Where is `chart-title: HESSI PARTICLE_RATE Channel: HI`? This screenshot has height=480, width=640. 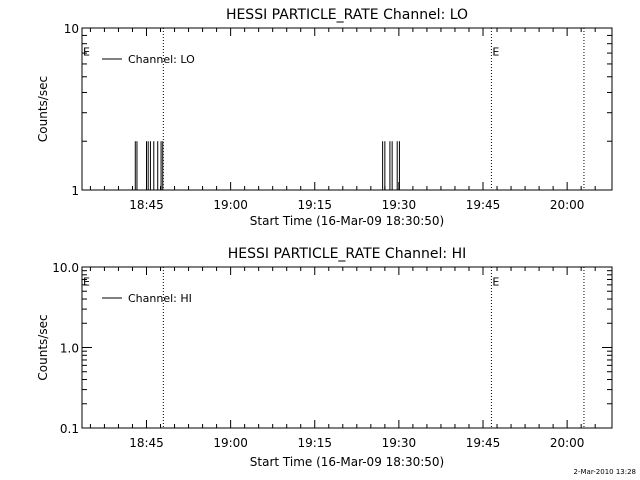
chart-title: HESSI PARTICLE_RATE Channel: HI is located at coordinates (347, 254).